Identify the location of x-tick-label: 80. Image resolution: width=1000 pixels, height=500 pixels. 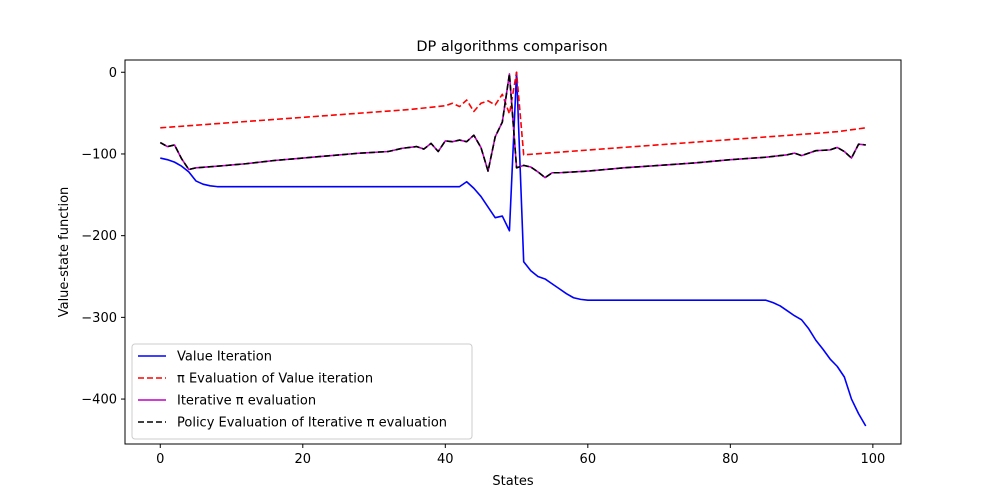
(730, 459).